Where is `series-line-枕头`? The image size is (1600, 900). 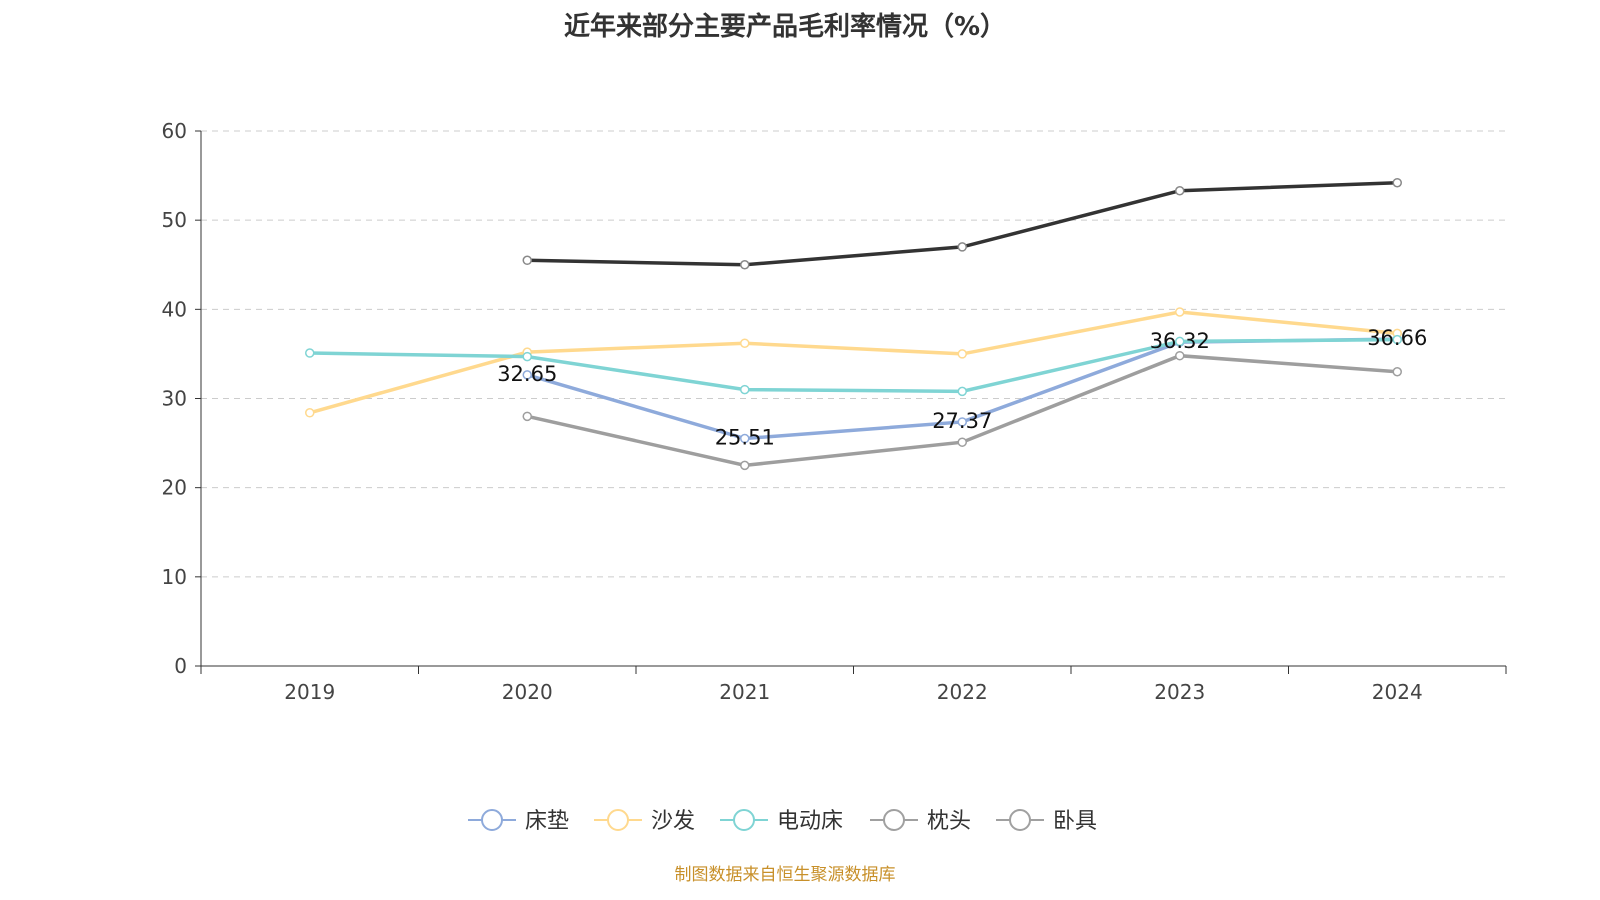
series-line-枕头 is located at coordinates (962, 223).